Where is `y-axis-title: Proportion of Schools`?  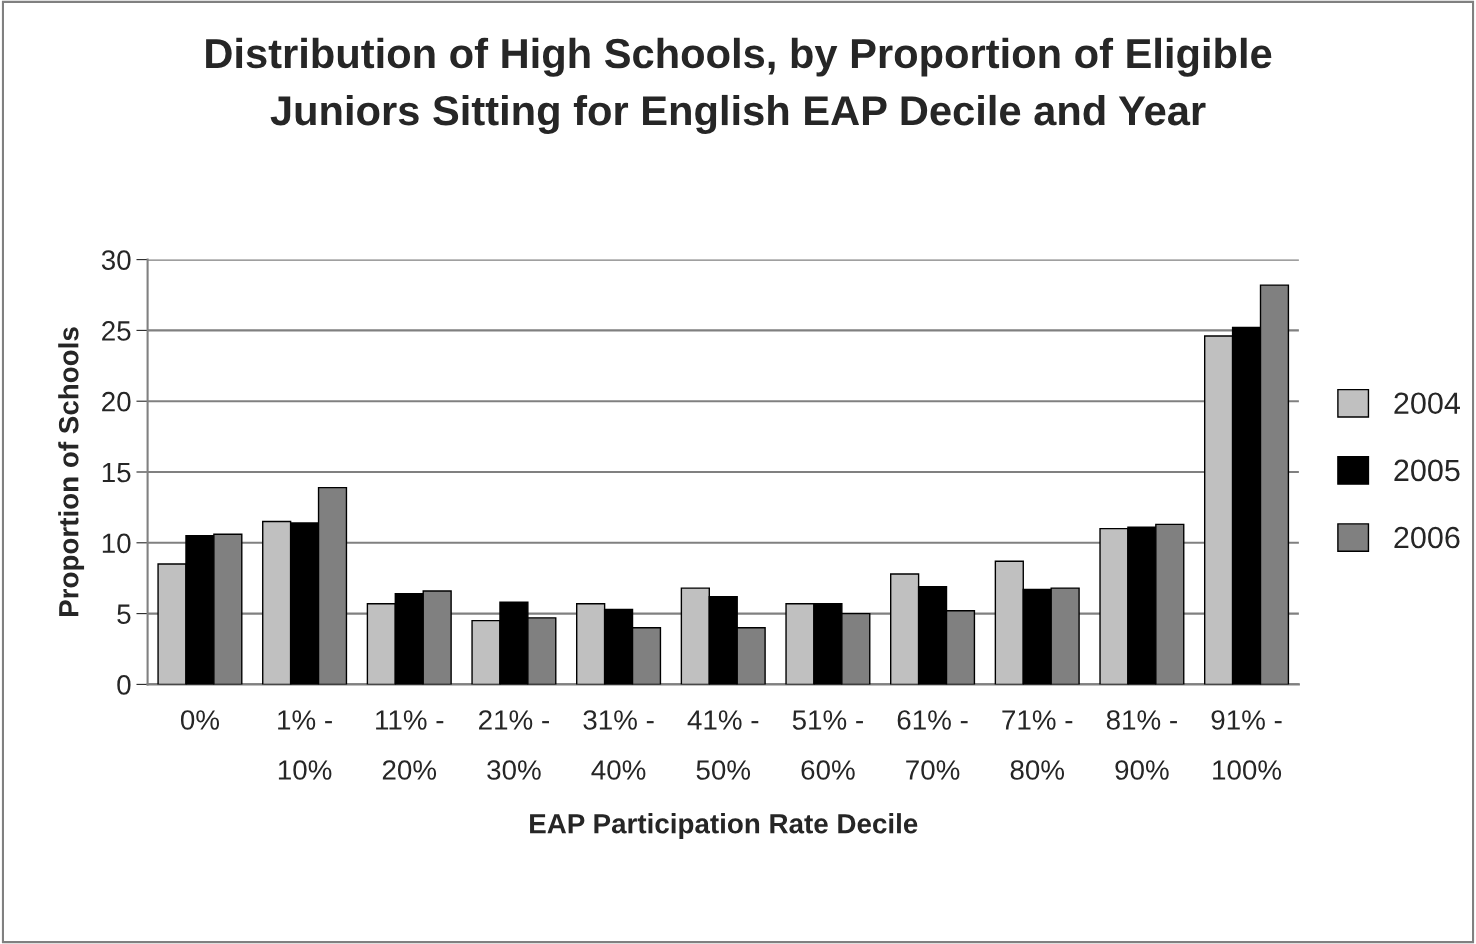 y-axis-title: Proportion of Schools is located at coordinates (71, 471).